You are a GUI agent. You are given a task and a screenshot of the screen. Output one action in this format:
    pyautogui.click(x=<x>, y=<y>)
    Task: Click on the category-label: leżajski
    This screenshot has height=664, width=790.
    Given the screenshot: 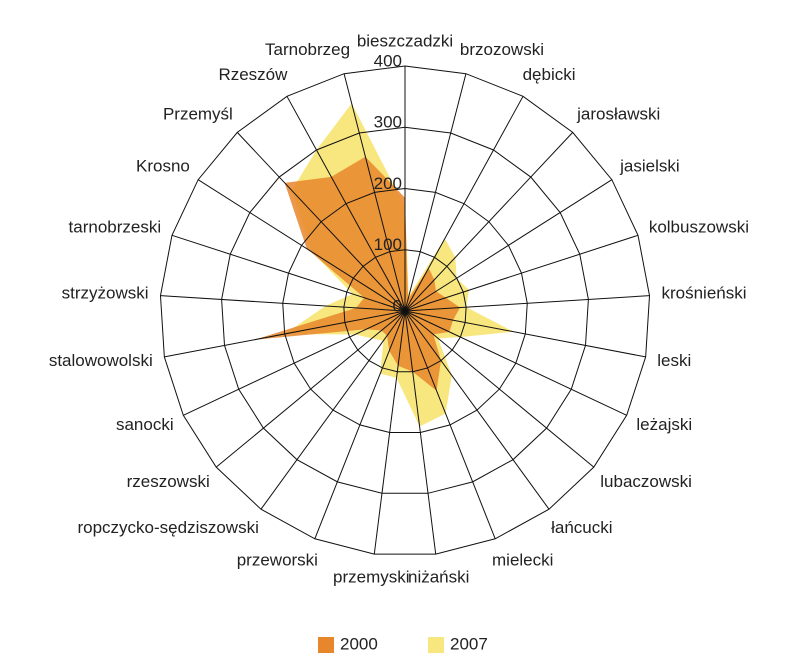 What is the action you would take?
    pyautogui.click(x=664, y=424)
    